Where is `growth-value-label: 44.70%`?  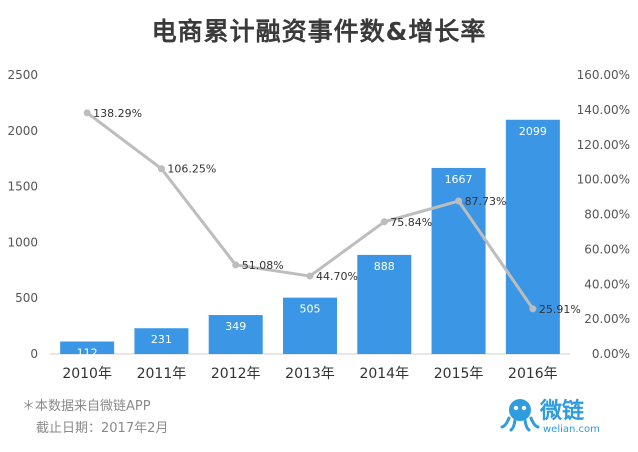
growth-value-label: 44.70% is located at coordinates (337, 276).